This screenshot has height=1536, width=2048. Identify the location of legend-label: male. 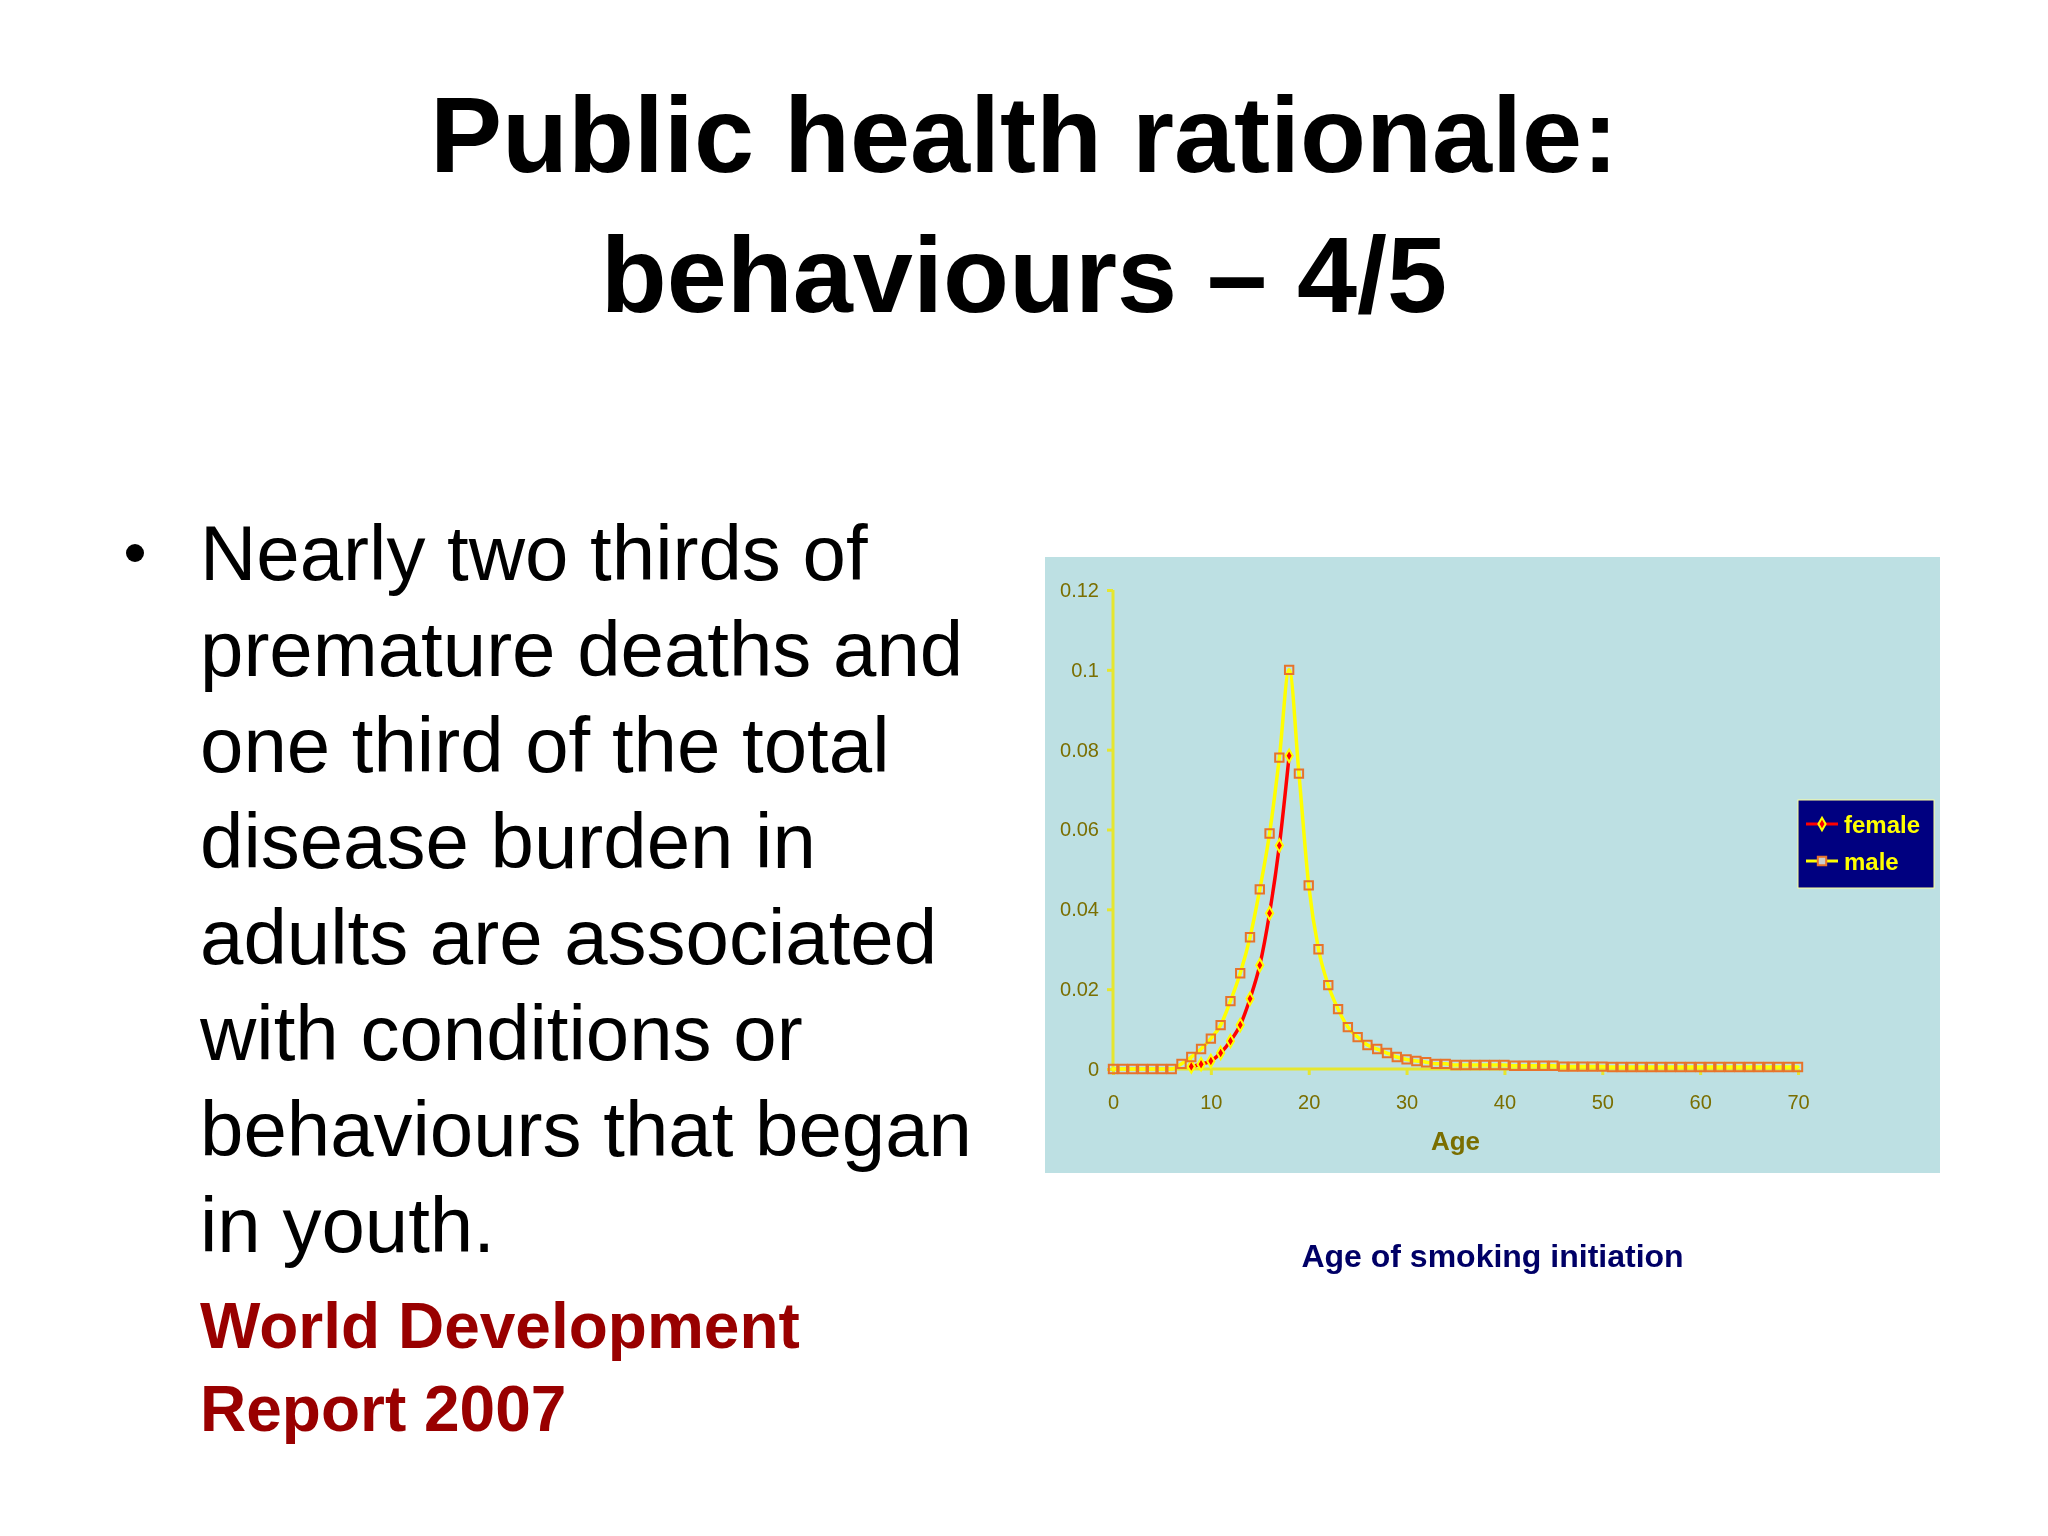
(1871, 861).